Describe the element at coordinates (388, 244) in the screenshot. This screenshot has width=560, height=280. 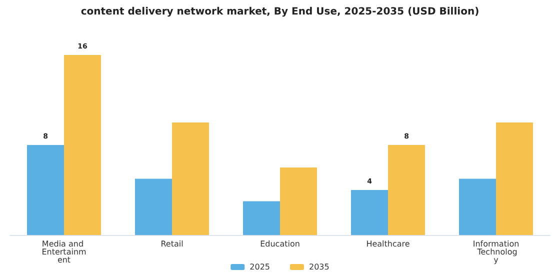
I see `x-tick-label: Healthcare` at that location.